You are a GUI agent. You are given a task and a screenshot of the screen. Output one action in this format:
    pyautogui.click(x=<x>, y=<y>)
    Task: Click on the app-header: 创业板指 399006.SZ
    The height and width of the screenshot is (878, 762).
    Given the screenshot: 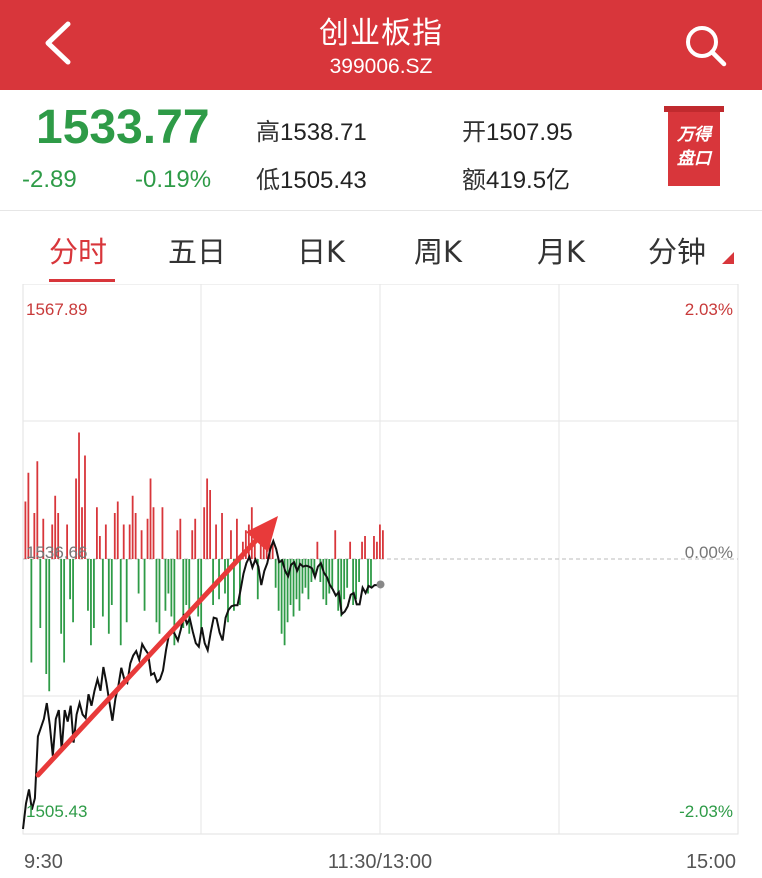 What is the action you would take?
    pyautogui.click(x=381, y=45)
    